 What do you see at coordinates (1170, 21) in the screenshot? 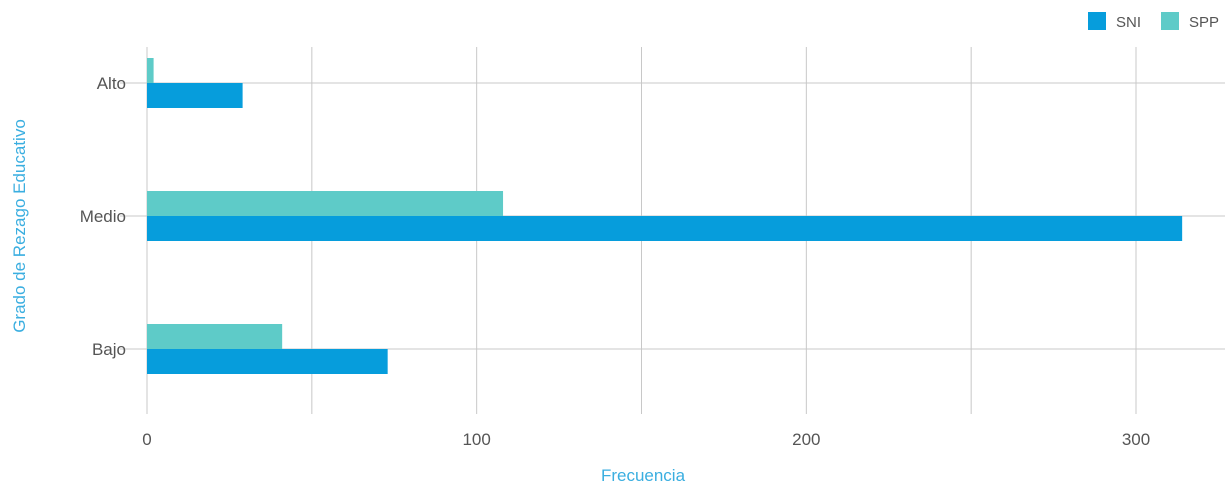
I see `legend-swatch-spp` at bounding box center [1170, 21].